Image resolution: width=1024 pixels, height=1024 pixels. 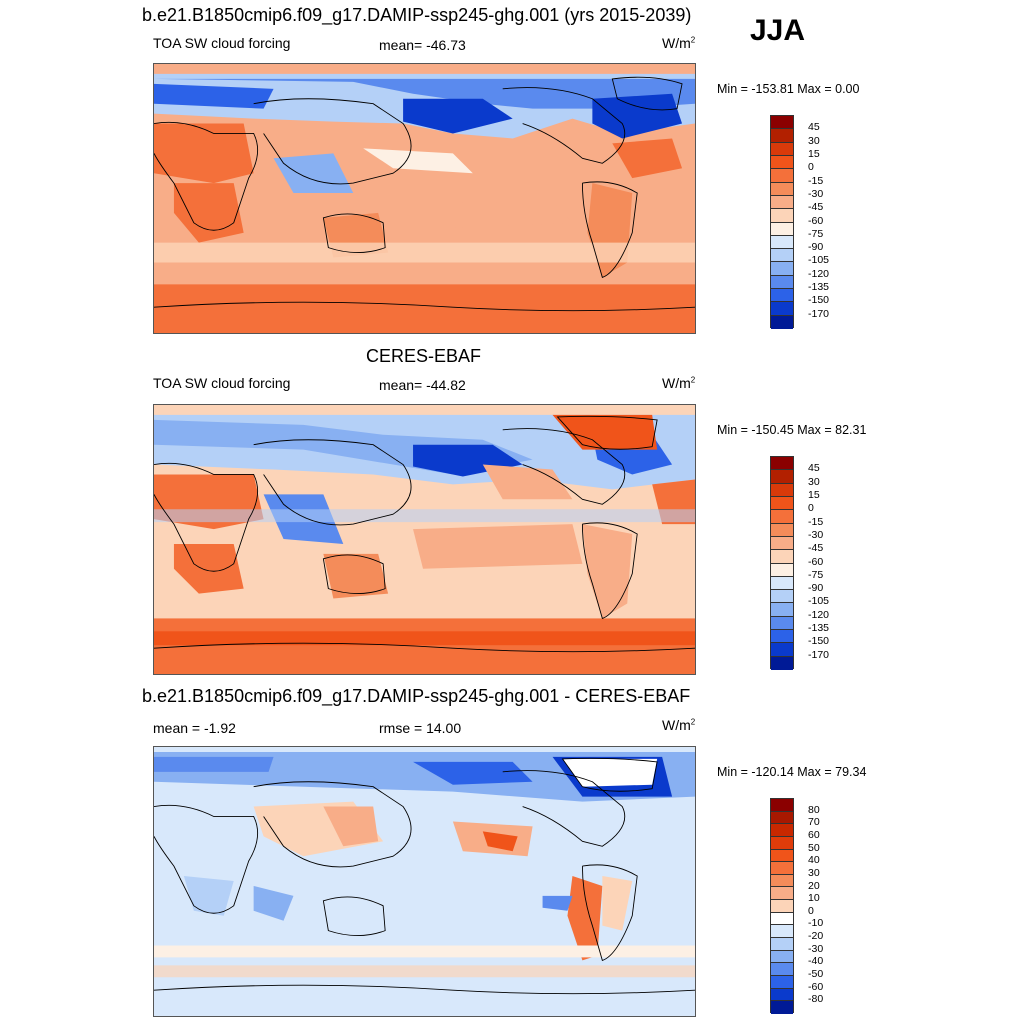 I want to click on panel-2-map, so click(x=424, y=539).